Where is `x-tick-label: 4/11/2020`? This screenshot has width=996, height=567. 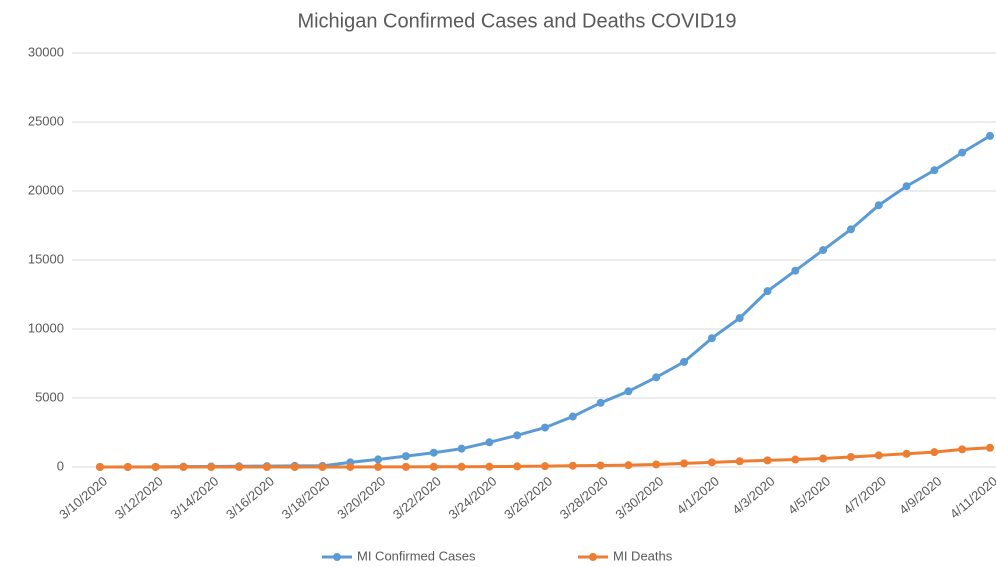
x-tick-label: 4/11/2020 is located at coordinates (971, 497).